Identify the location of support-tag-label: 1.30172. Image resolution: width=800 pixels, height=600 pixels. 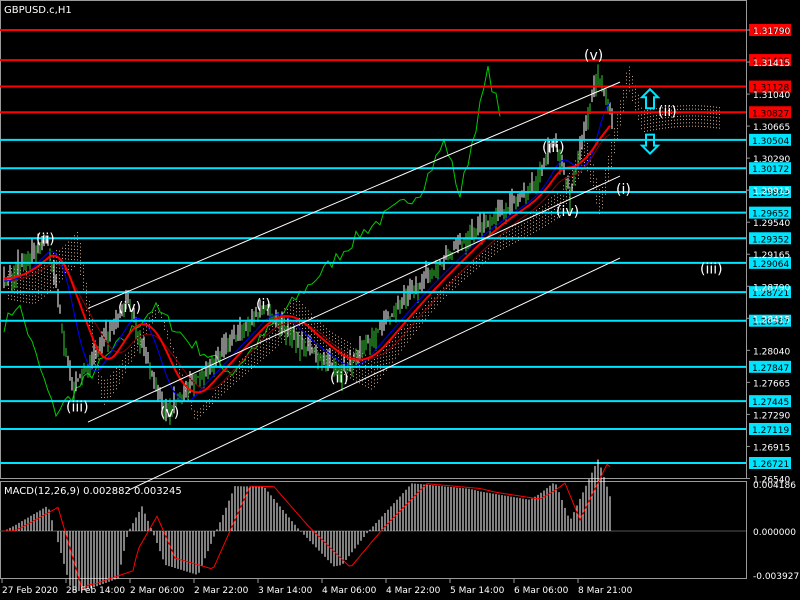
(770, 170).